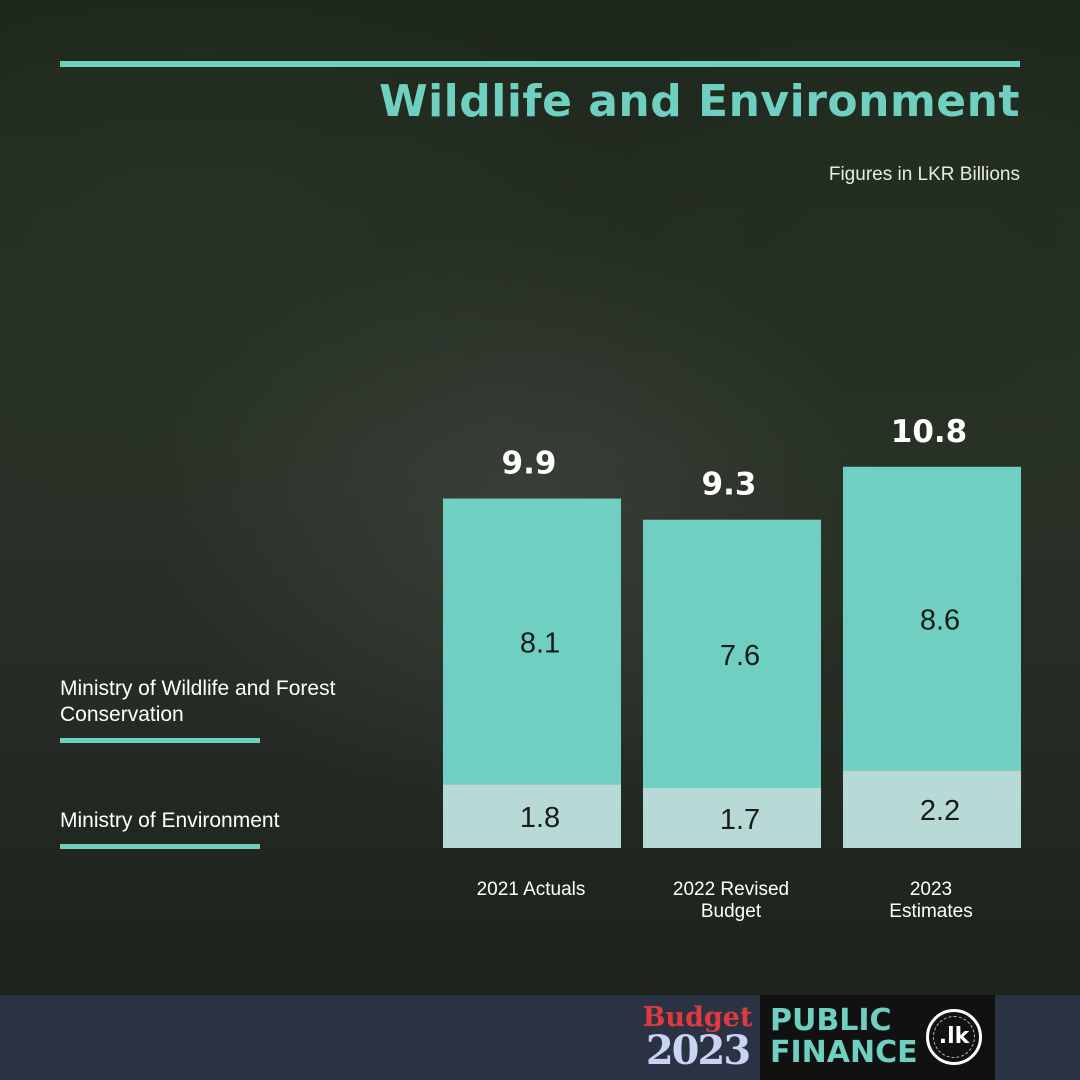  Describe the element at coordinates (160, 846) in the screenshot. I see `legend-swatch-environment` at that location.